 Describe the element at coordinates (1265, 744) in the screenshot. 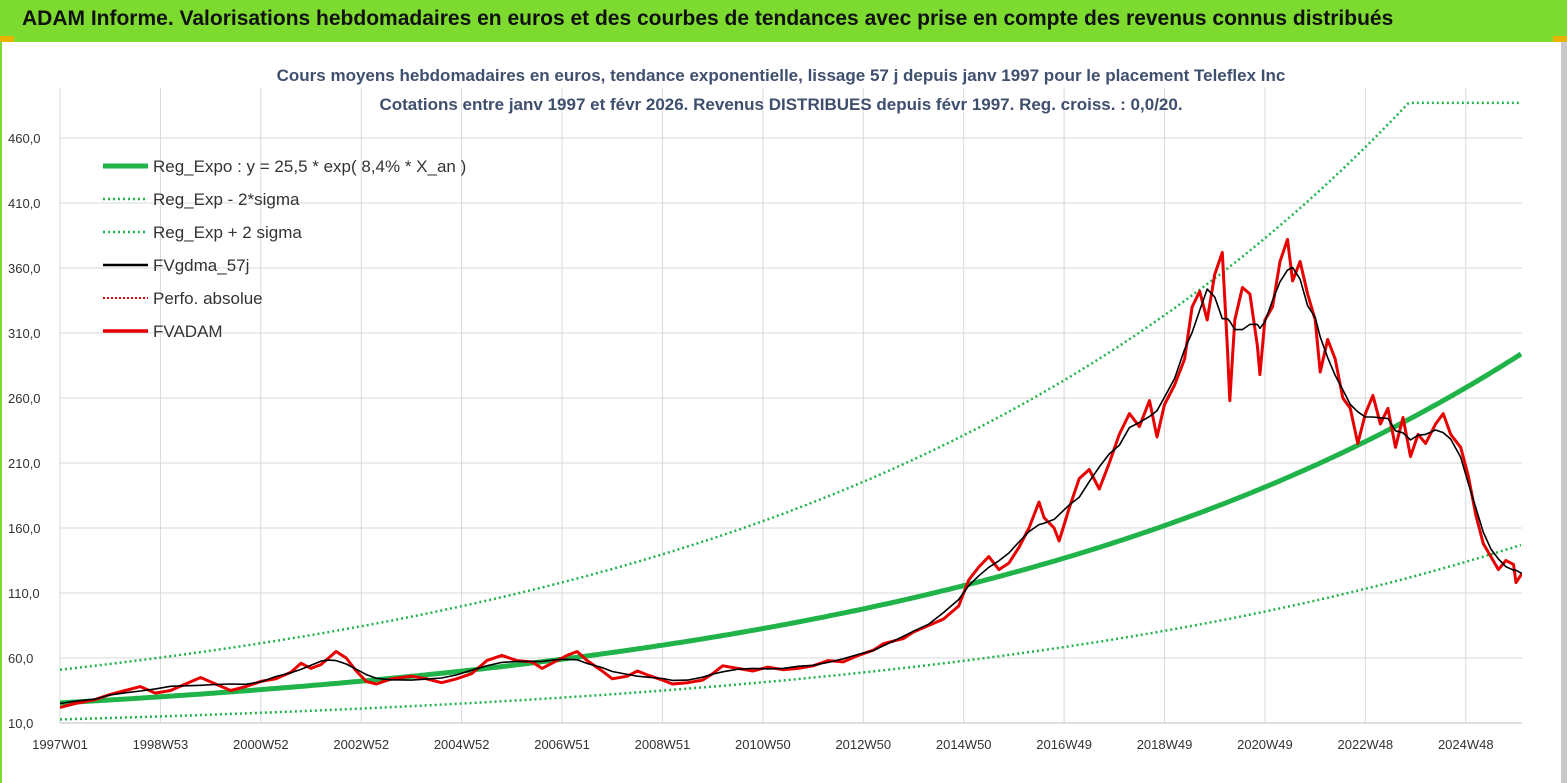

I see `x-tick-label: 2020W49` at that location.